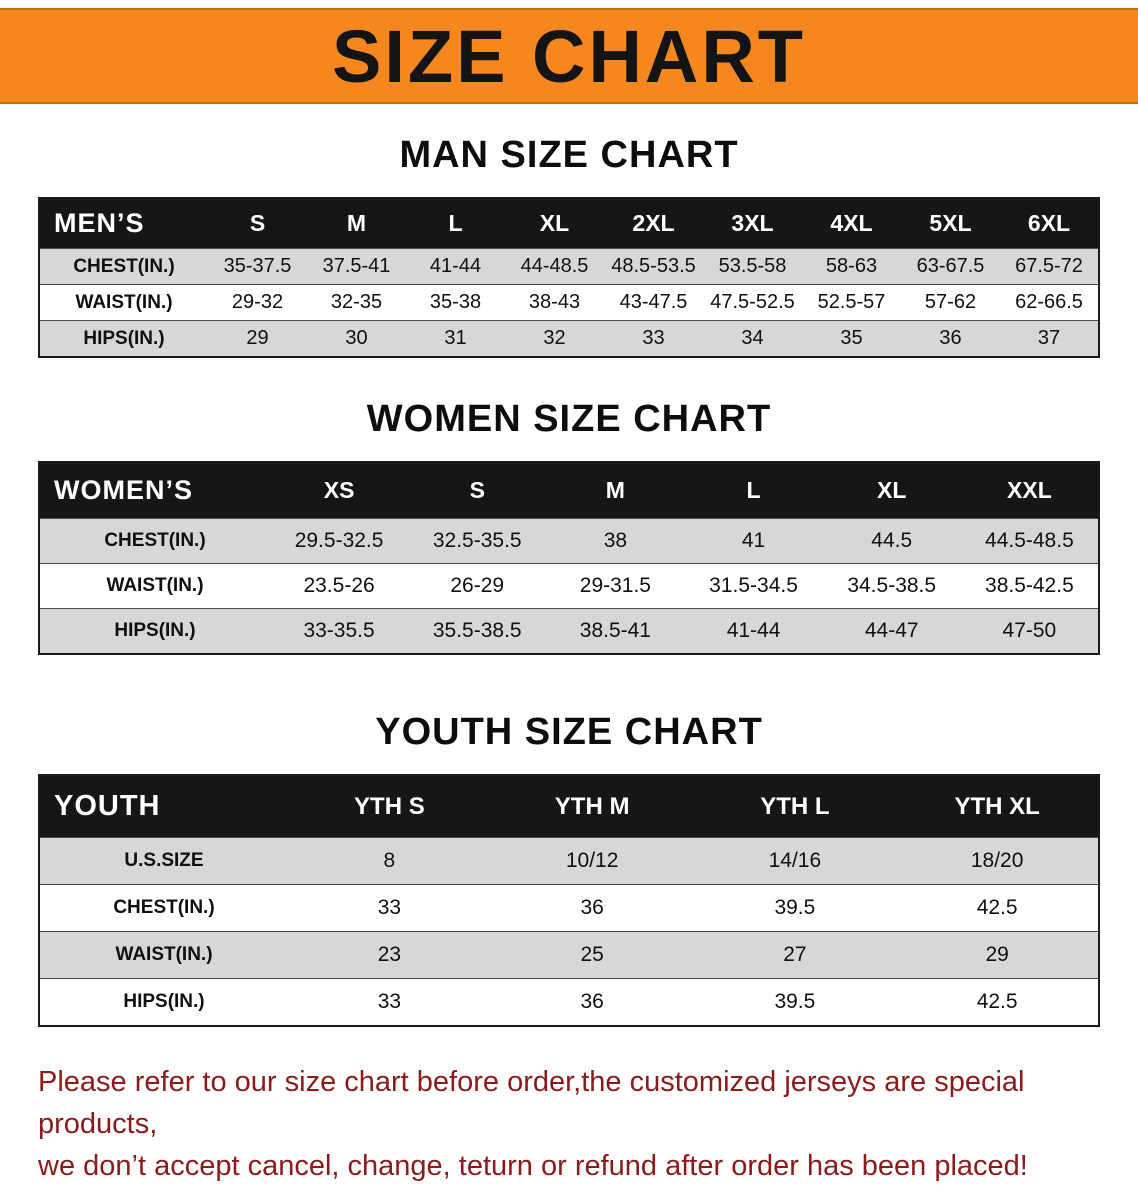 Image resolution: width=1138 pixels, height=1187 pixels. Describe the element at coordinates (1029, 490) in the screenshot. I see `size-column-header: XXL` at that location.